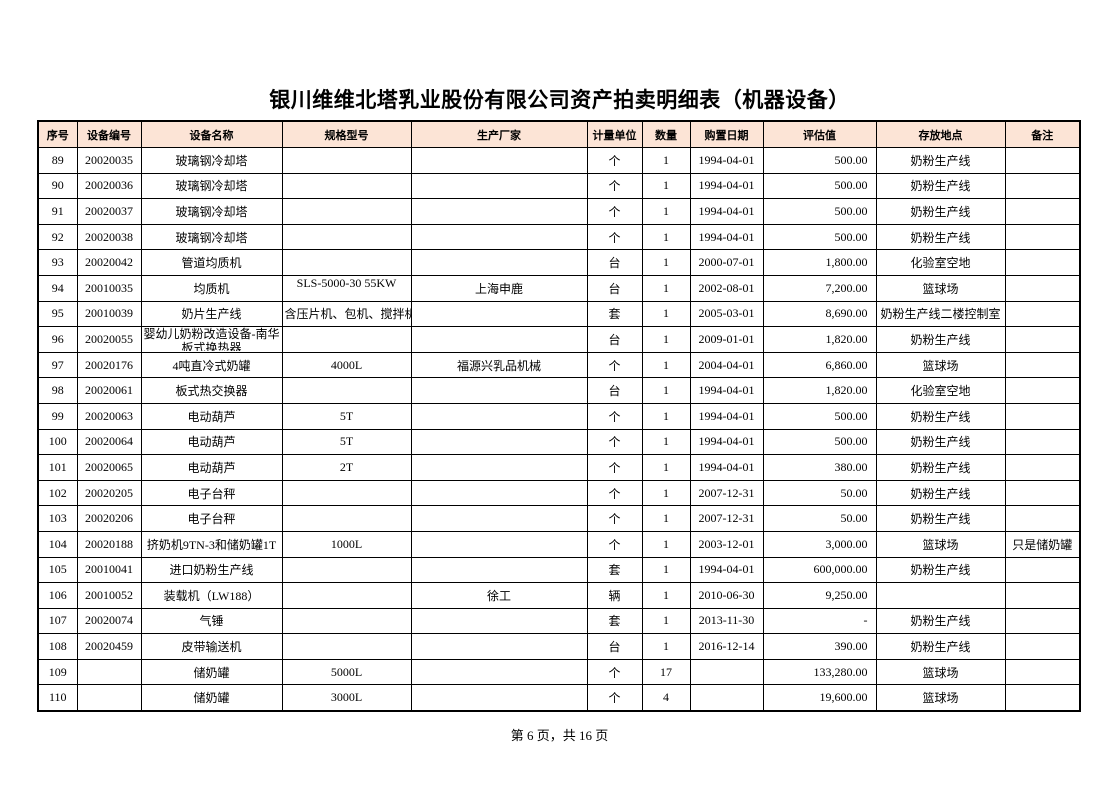 The image size is (1119, 789). Describe the element at coordinates (559, 442) in the screenshot. I see `table-row: 100 20020064 电动葫芦 5T 个 1 1994-04-01 500.00 奶粉生产线` at that location.